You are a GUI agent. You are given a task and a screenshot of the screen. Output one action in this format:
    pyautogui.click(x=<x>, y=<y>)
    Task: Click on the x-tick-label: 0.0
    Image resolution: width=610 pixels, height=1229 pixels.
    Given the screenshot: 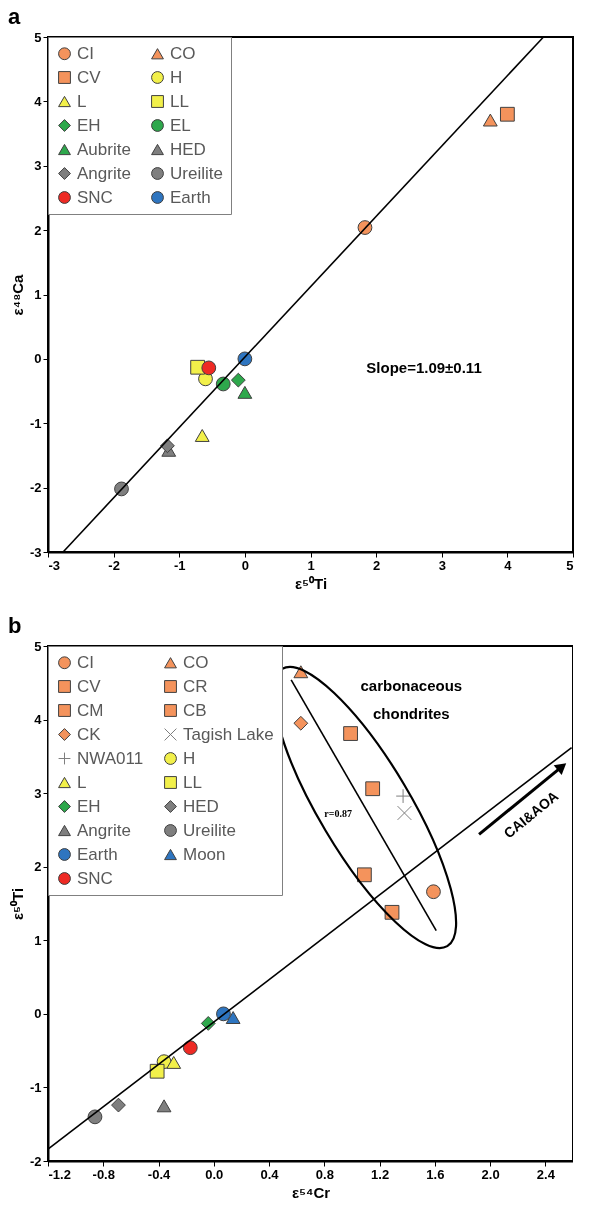 What is the action you would take?
    pyautogui.click(x=214, y=1174)
    